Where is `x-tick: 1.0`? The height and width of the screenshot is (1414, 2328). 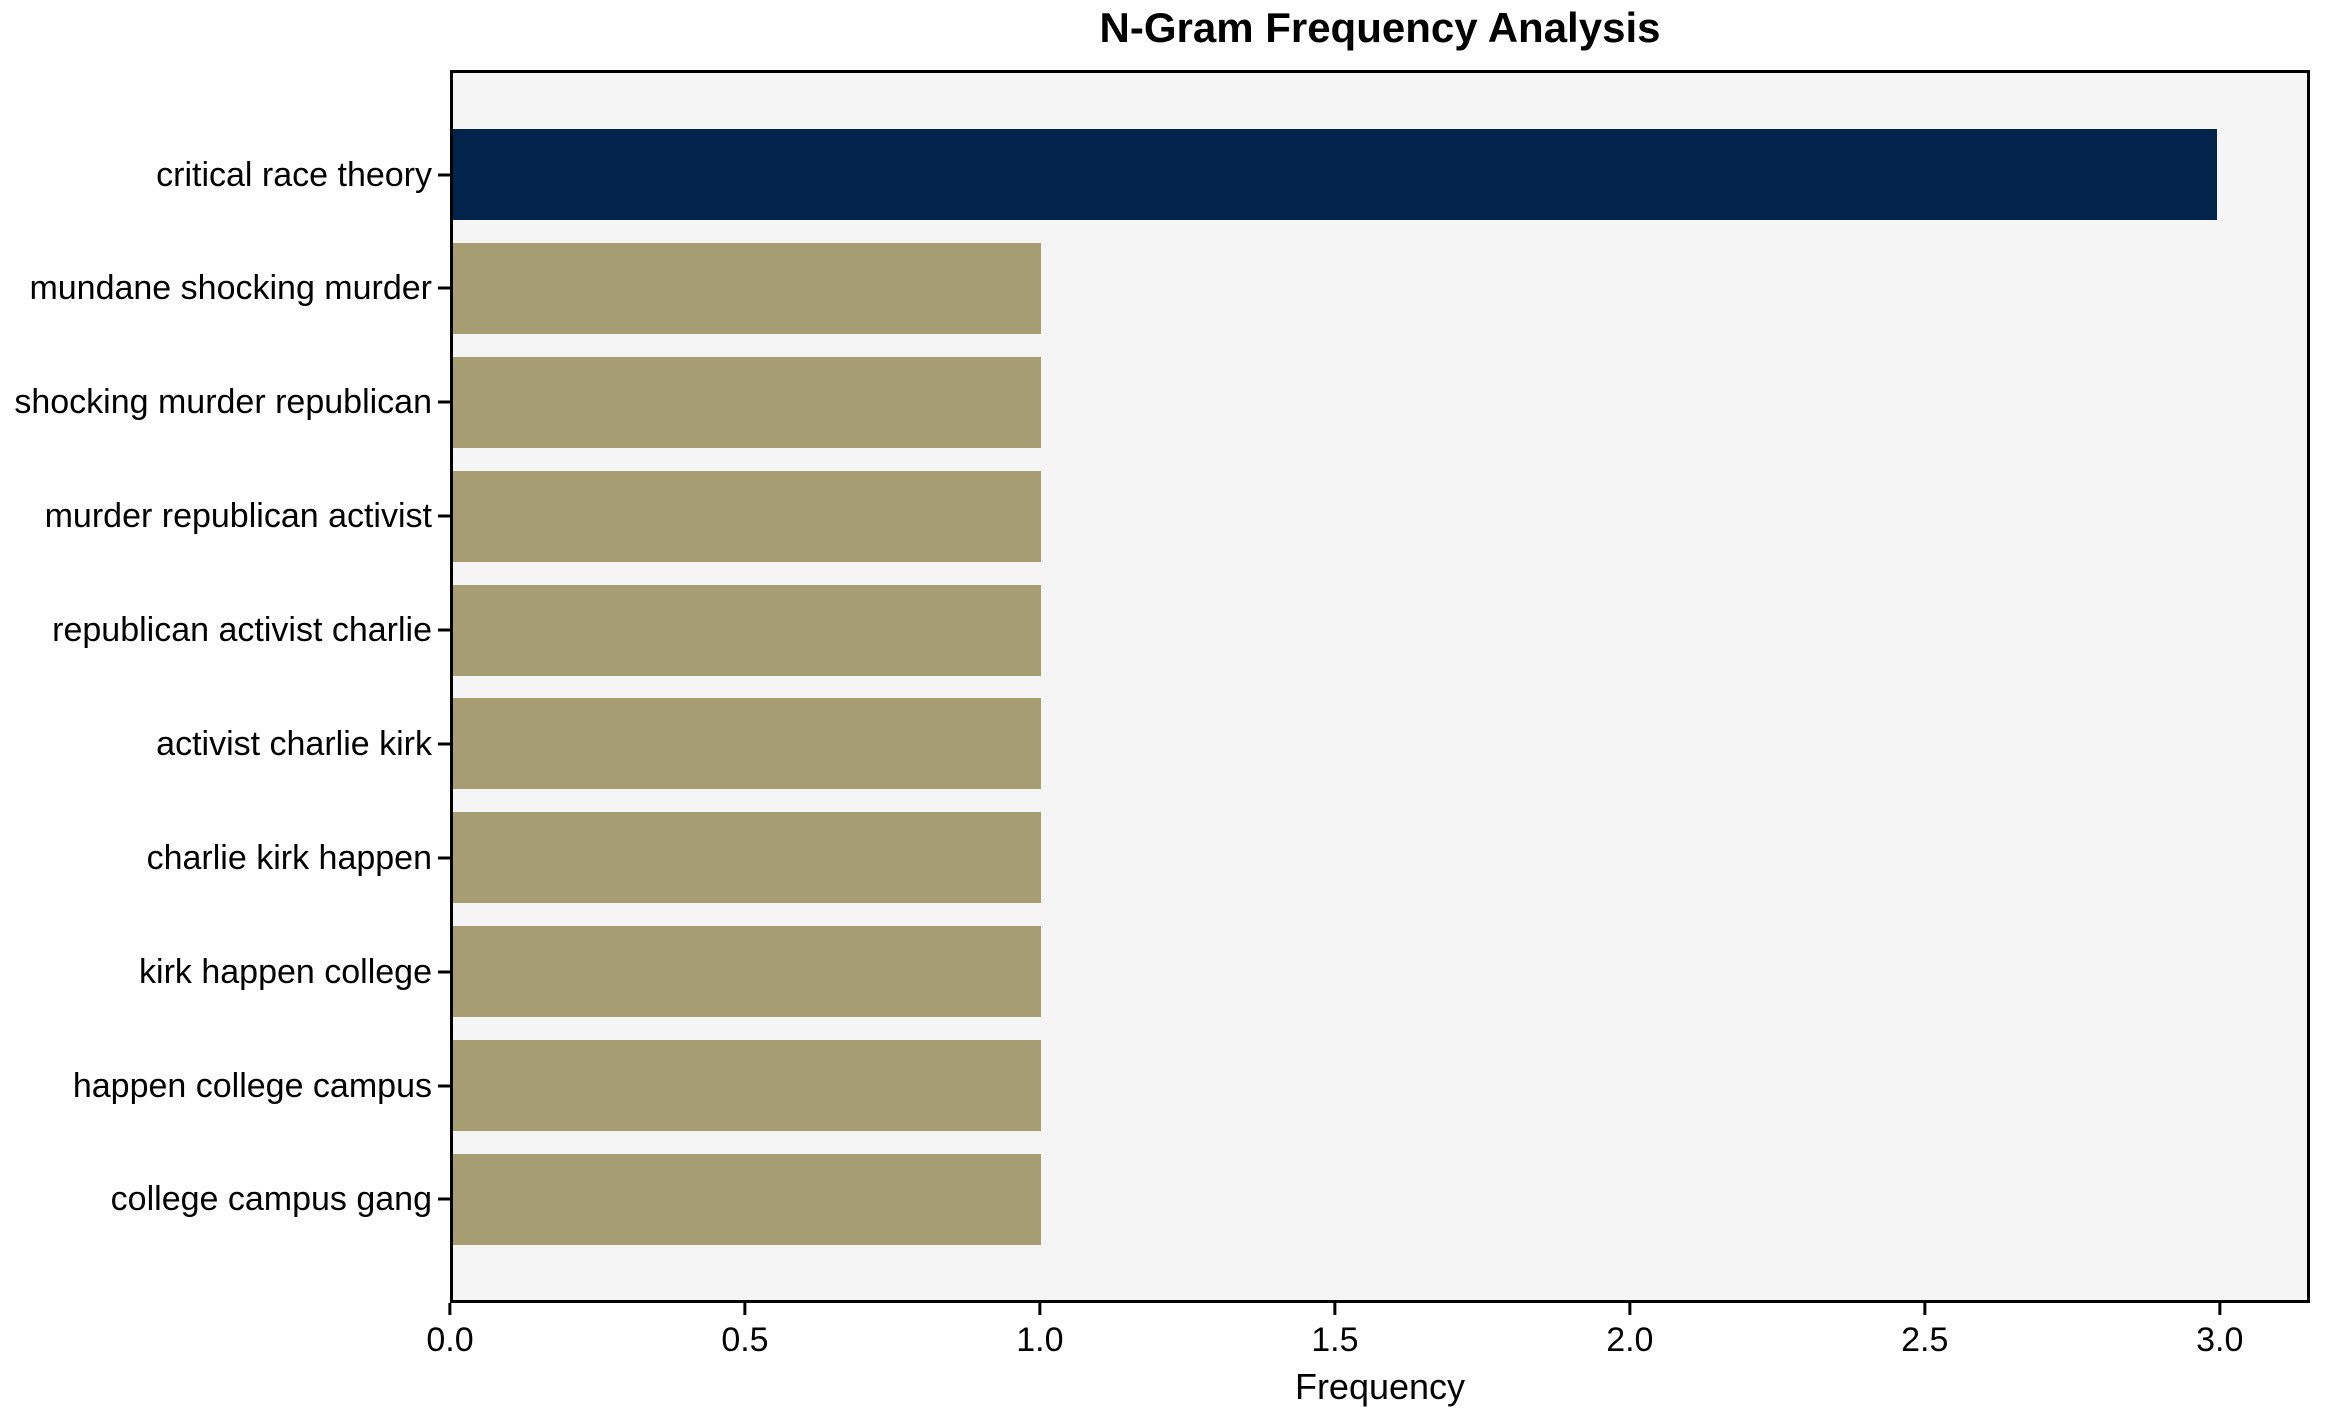 x-tick: 1.0 is located at coordinates (1040, 1331).